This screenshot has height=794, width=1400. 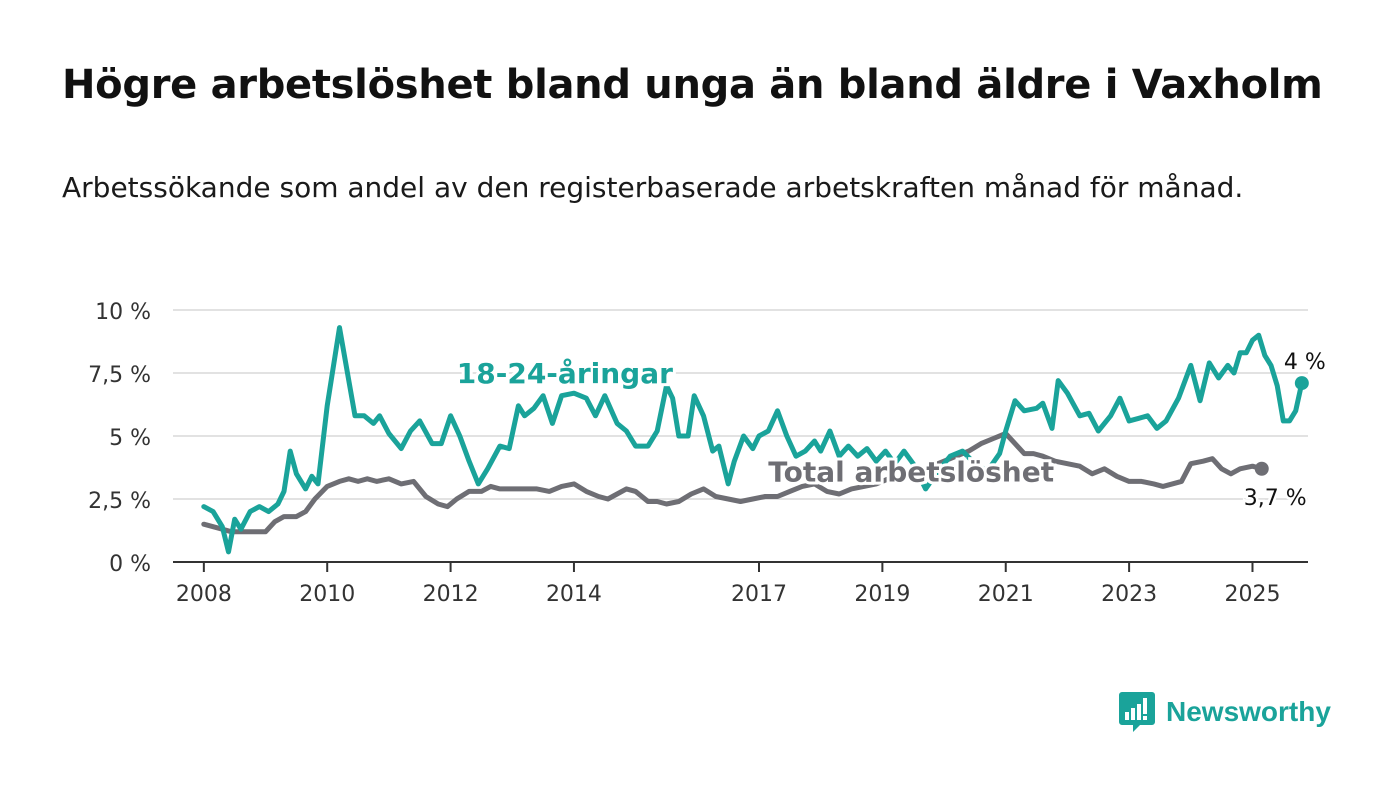 I want to click on x-tick-label: 2023, so click(x=1129, y=594).